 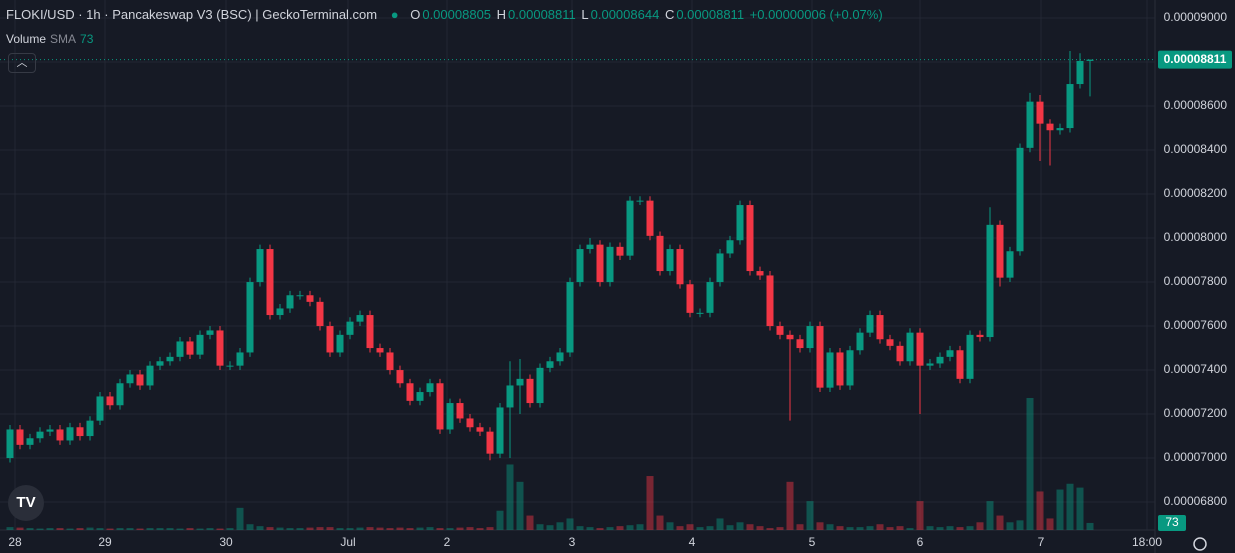 What do you see at coordinates (26, 503) in the screenshot?
I see `logo: TV` at bounding box center [26, 503].